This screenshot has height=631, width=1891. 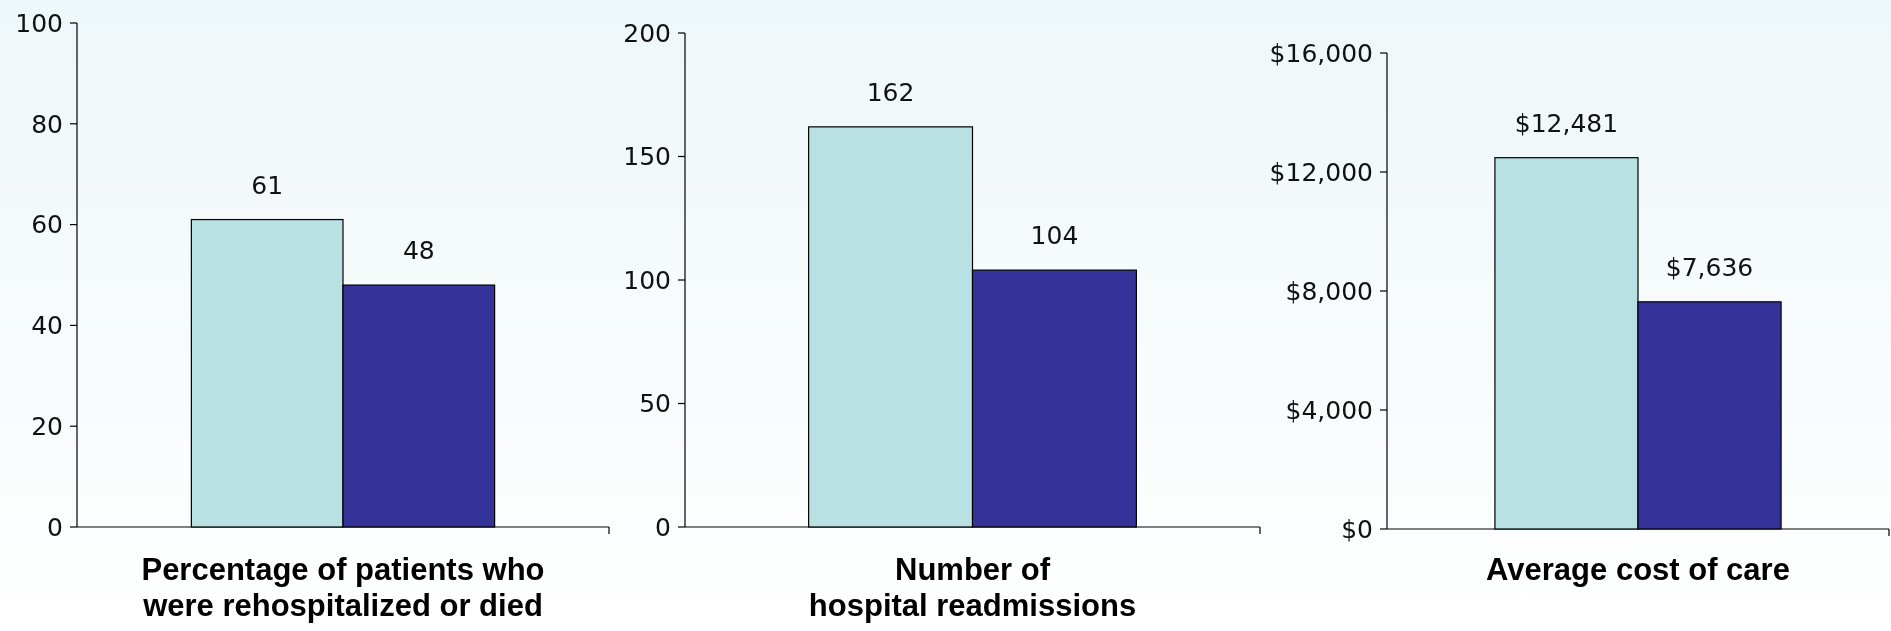 I want to click on y-tick-label: $4,000, so click(x=1329, y=410).